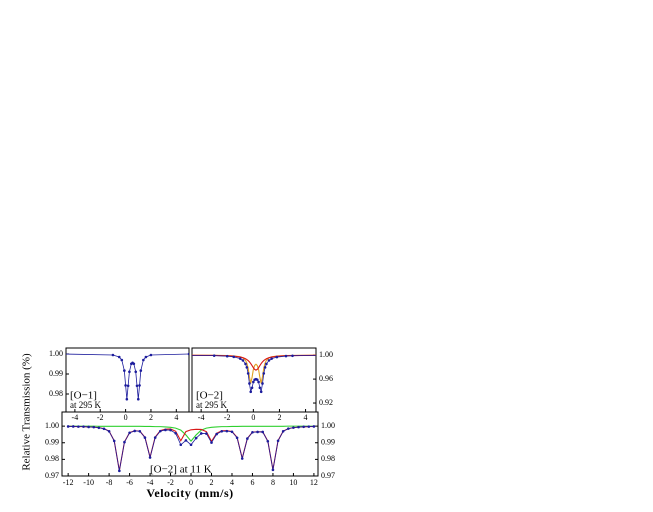  I want to click on x-tick-label: 6, so click(252, 482).